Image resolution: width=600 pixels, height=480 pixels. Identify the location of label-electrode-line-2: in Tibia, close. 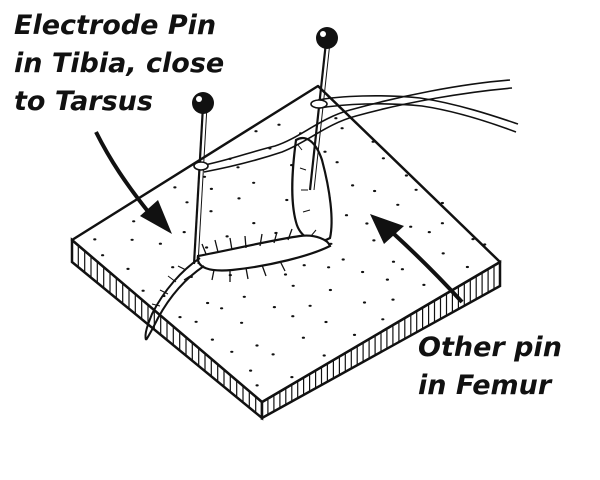
(119, 63).